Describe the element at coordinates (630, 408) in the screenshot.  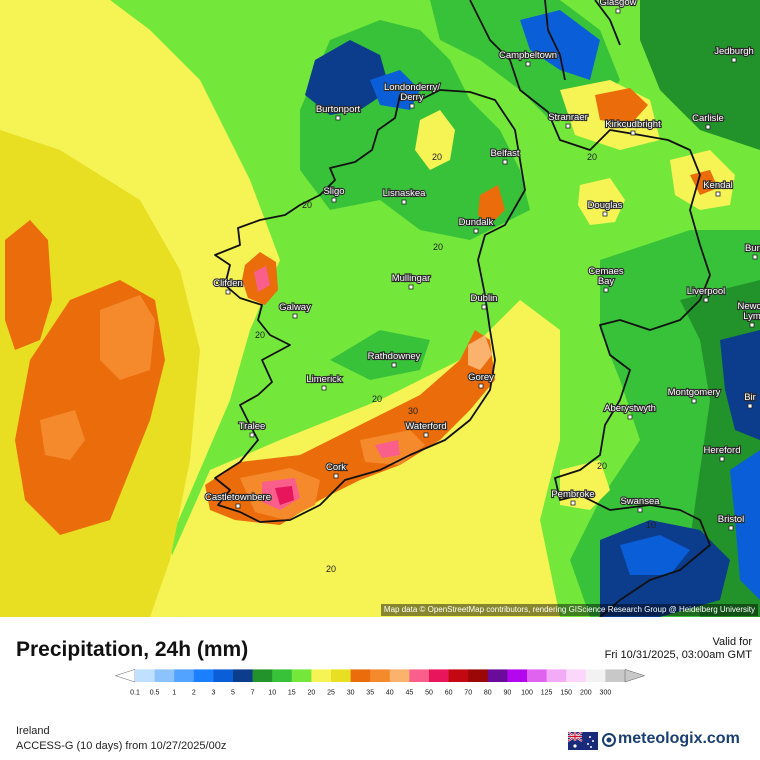
I see `city-label: Aberystwyth` at that location.